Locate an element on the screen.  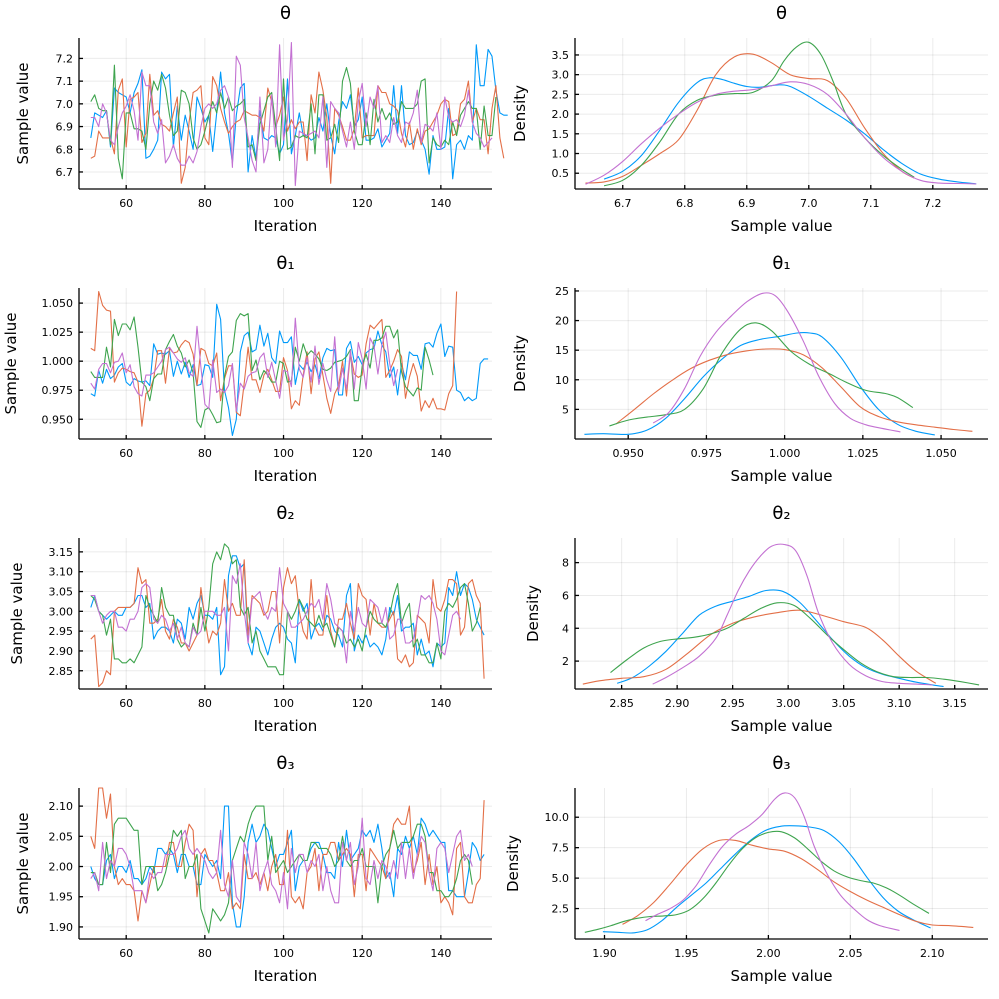
y-tick-label: 2.05 is located at coordinates (61, 836).